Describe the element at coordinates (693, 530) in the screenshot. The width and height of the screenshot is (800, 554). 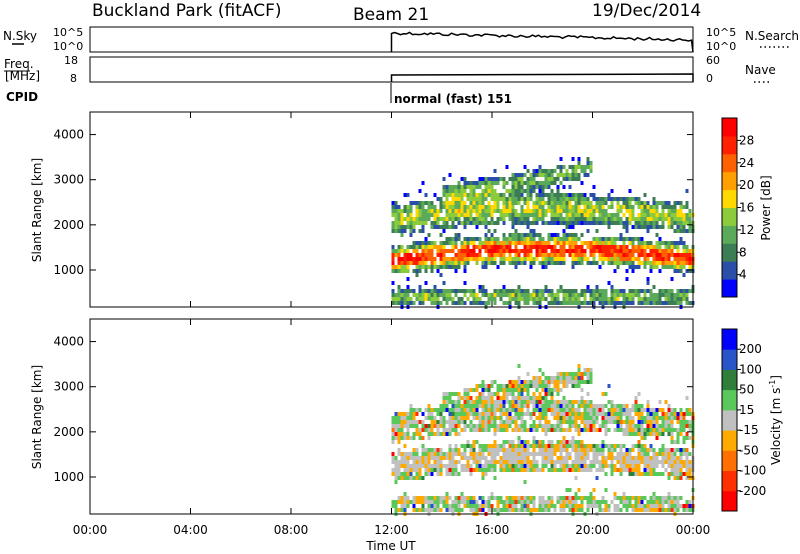
I see `xtick-label: 00:00` at that location.